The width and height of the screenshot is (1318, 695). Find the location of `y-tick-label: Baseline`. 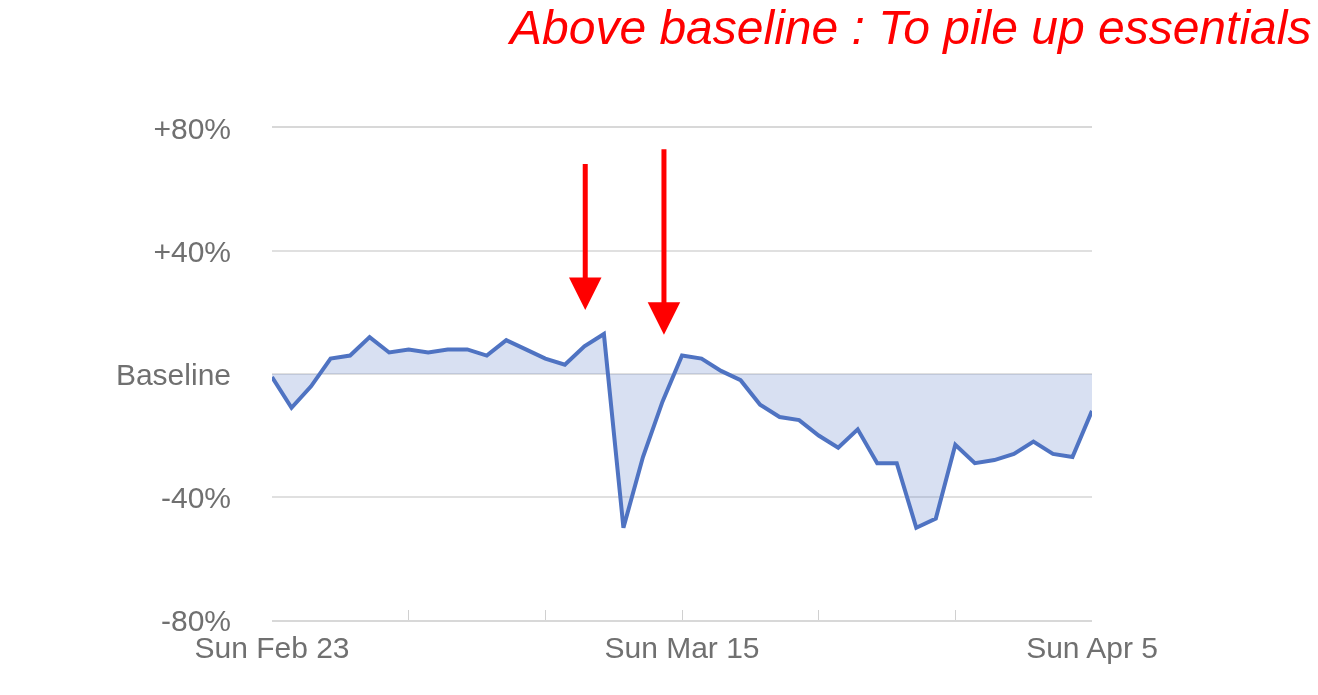

y-tick-label: Baseline is located at coordinates (173, 374).